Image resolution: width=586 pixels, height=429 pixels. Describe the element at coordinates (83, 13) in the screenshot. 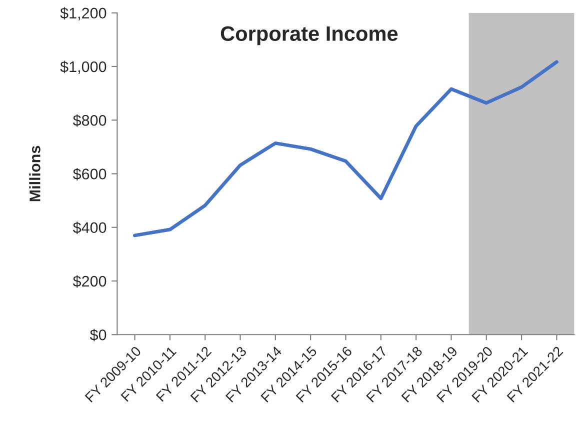

I see `y-tick-label: $1,200` at that location.